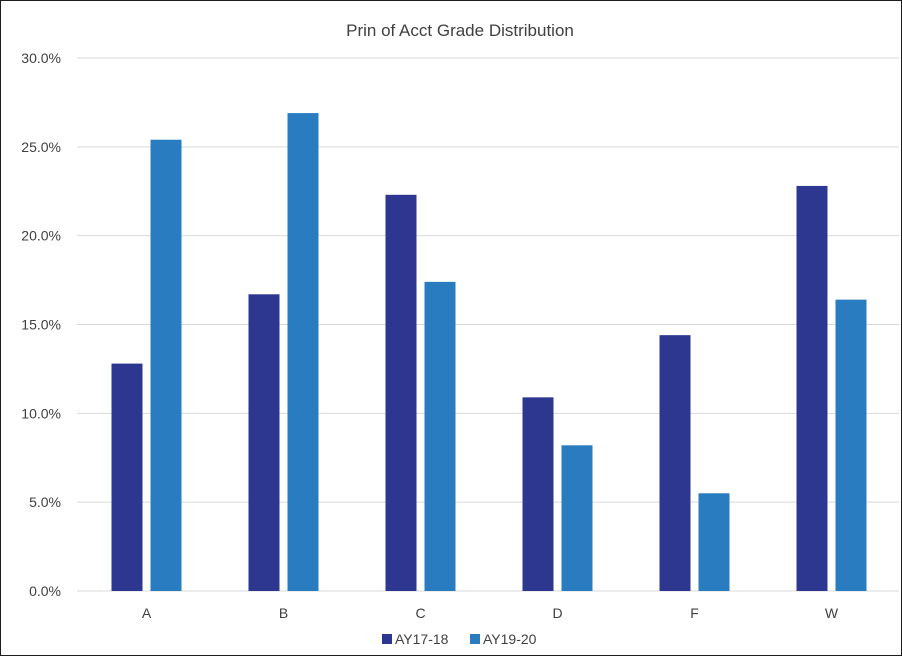 The width and height of the screenshot is (902, 656). What do you see at coordinates (45, 591) in the screenshot?
I see `y-tick-label: 0.0%` at bounding box center [45, 591].